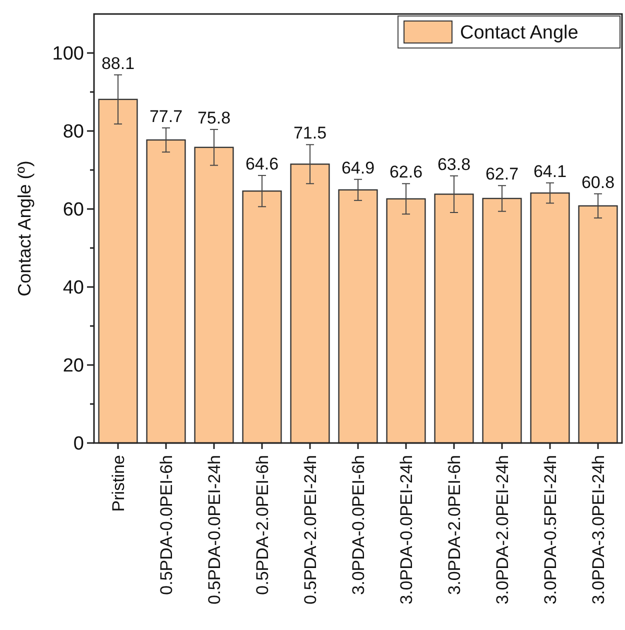 This screenshot has height=630, width=625. I want to click on x-tick-label: Pristine, so click(118, 483).